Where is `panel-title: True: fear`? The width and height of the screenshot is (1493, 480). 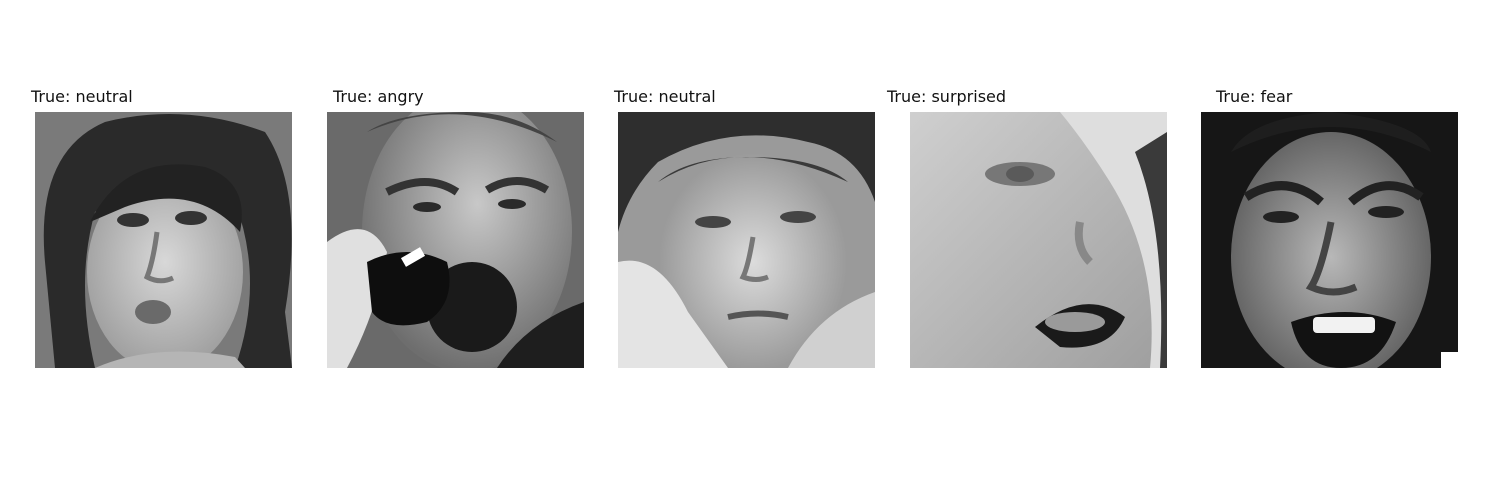
panel-title: True: fear is located at coordinates (1254, 96).